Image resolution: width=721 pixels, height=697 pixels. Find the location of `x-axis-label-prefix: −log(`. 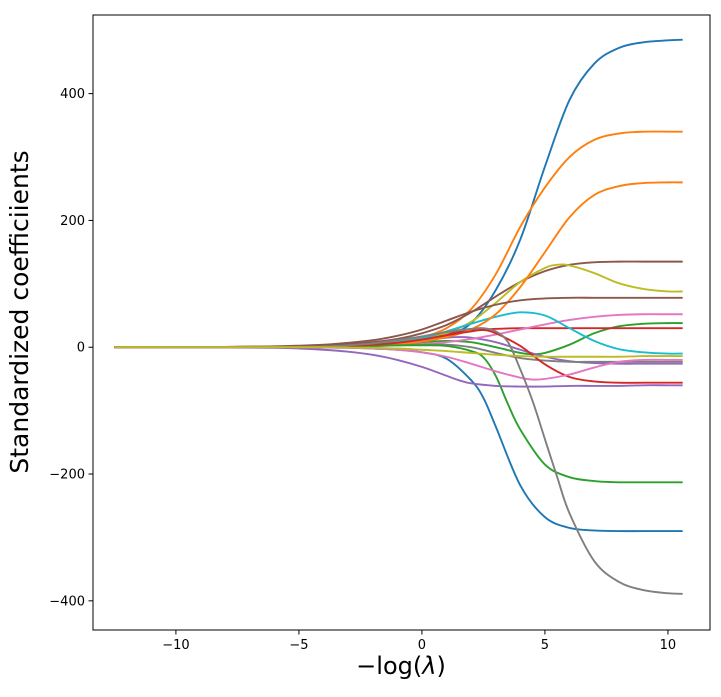

x-axis-label-prefix: −log( is located at coordinates (389, 666).